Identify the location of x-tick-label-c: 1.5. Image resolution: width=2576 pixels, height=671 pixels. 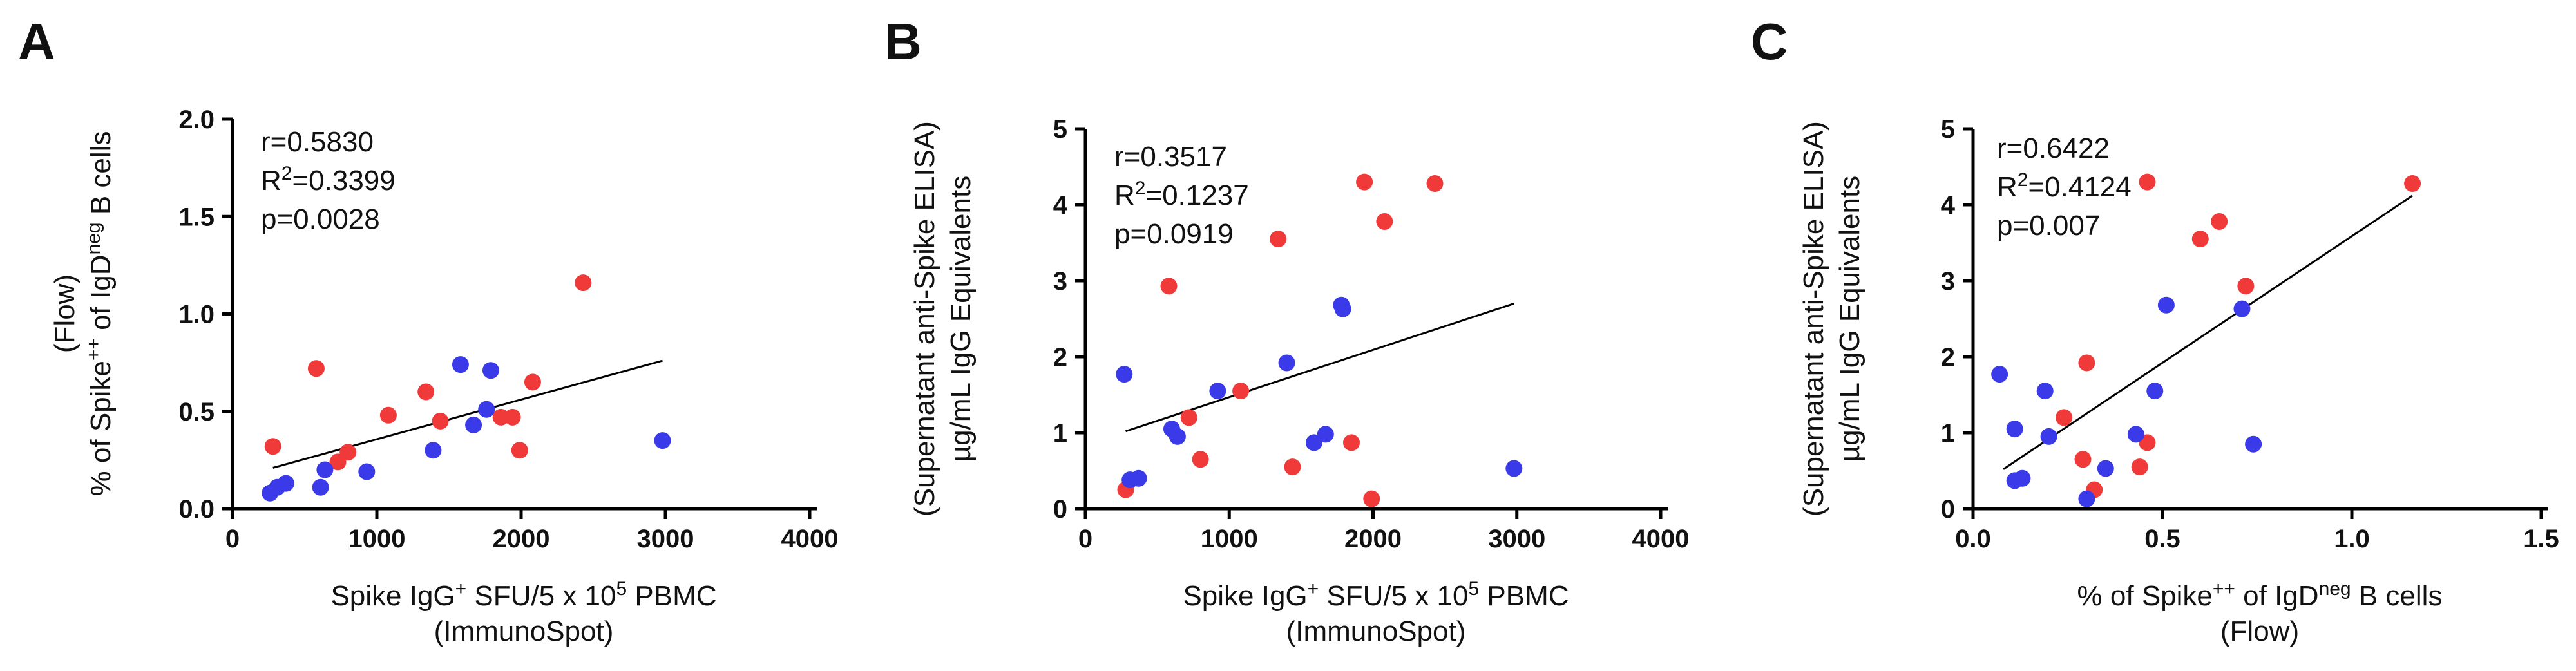
(2541, 539).